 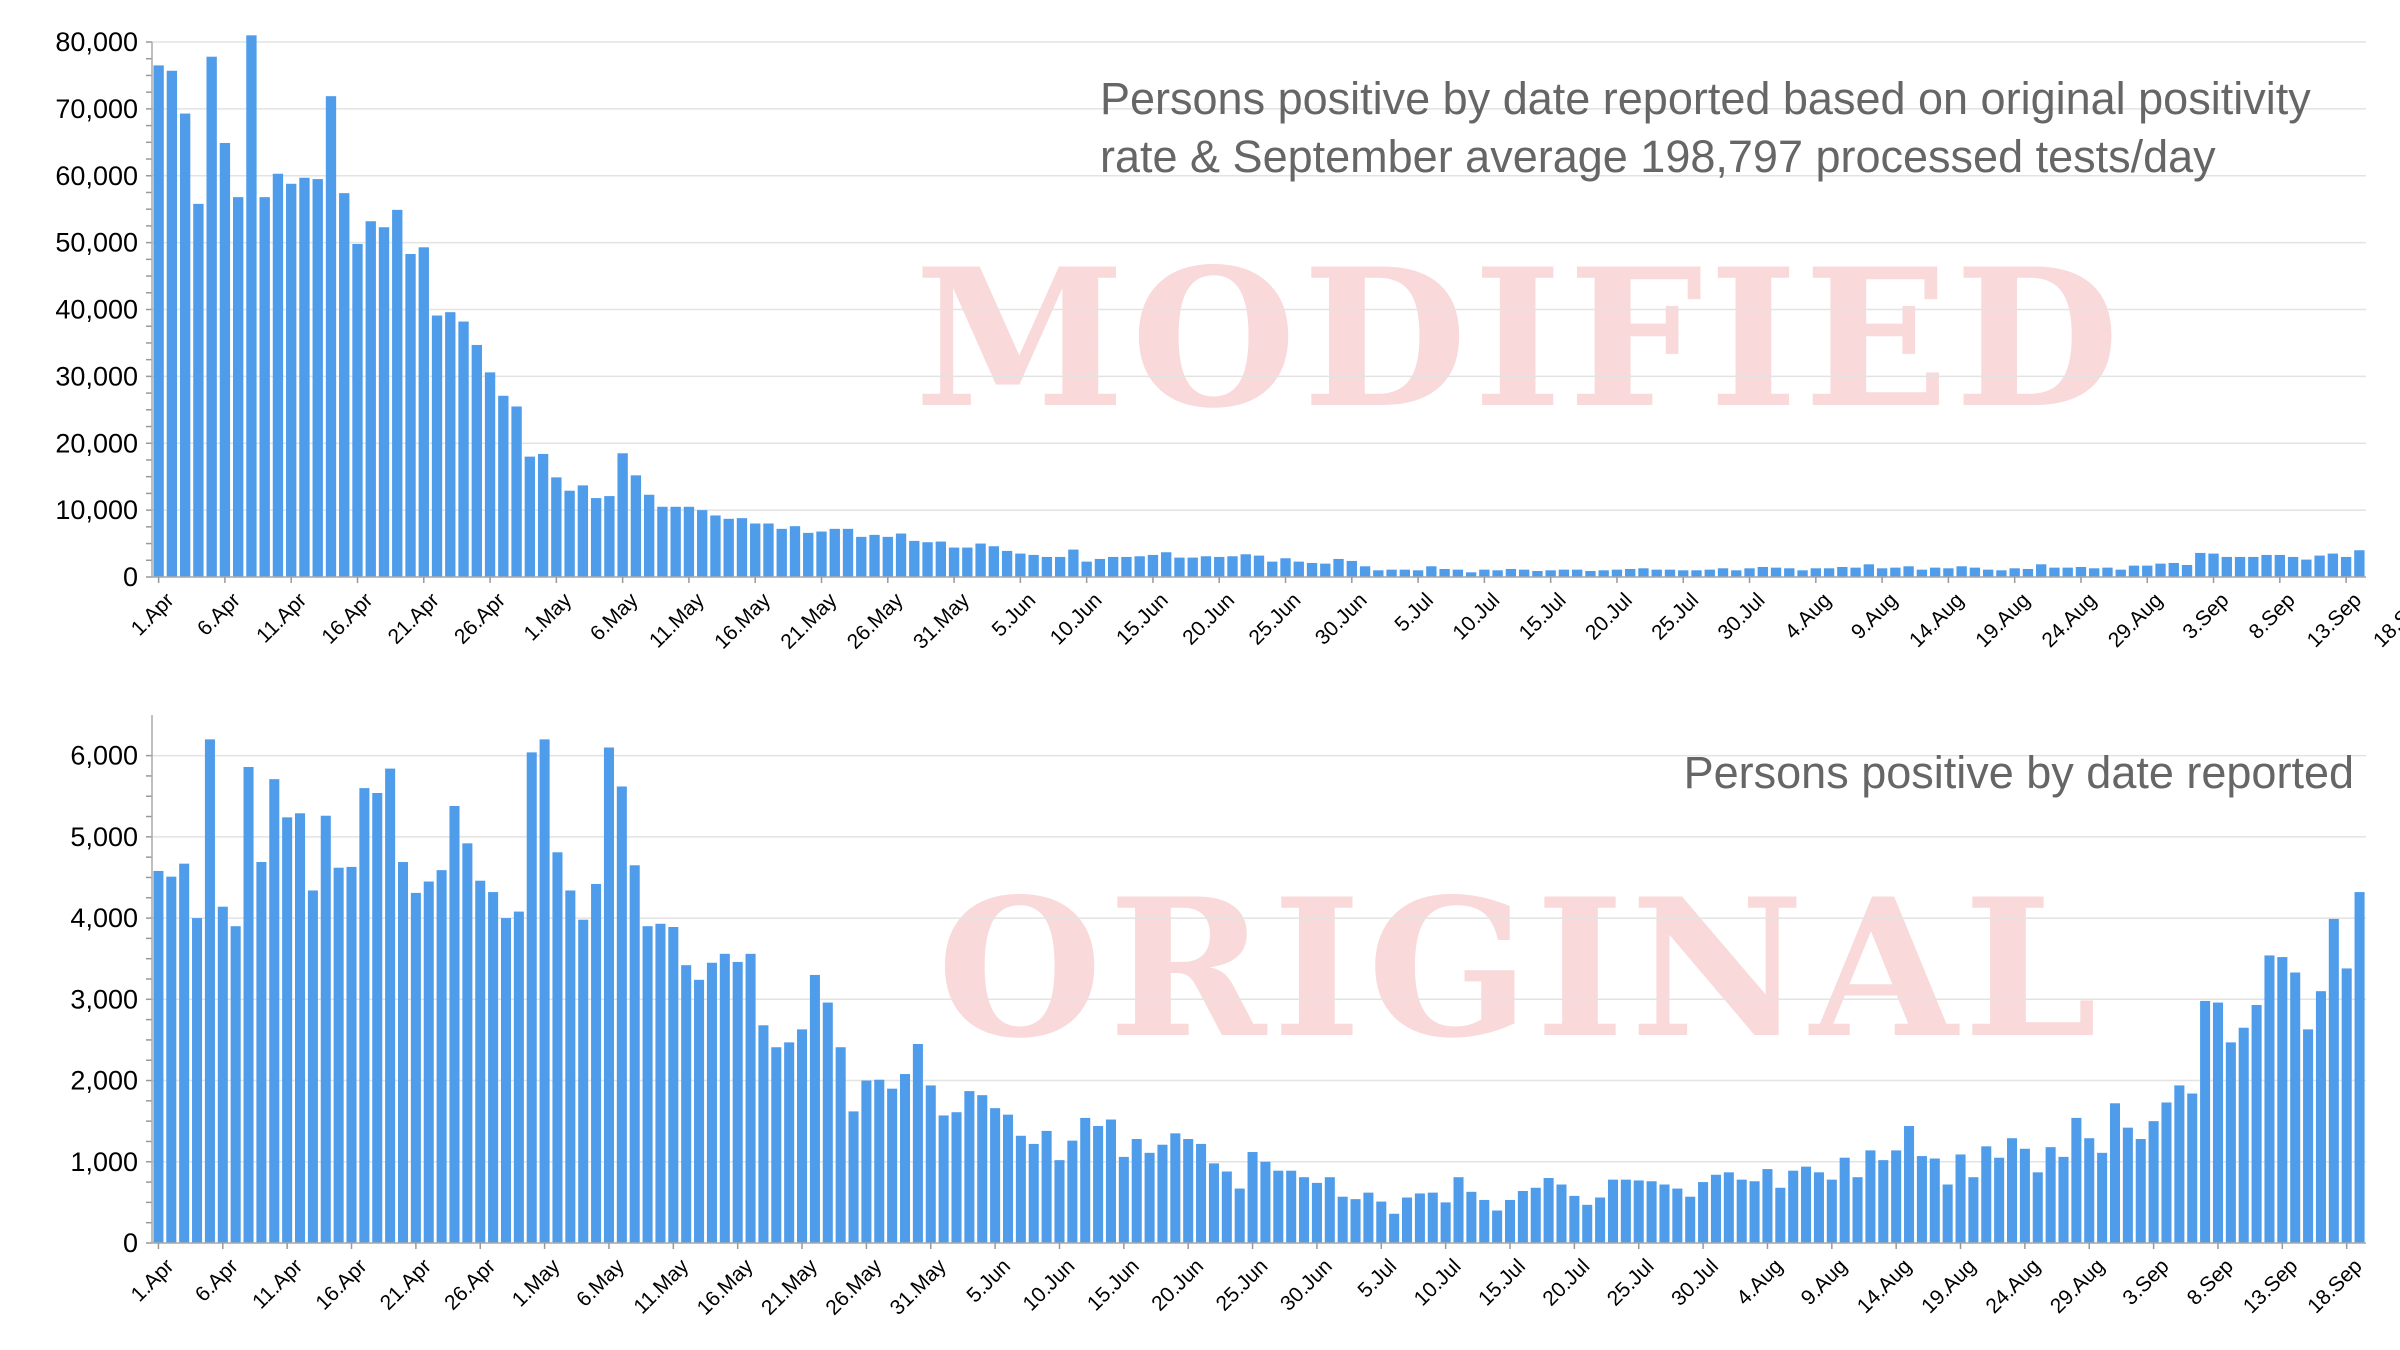 What do you see at coordinates (104, 756) in the screenshot?
I see `y-tick-label: 6,000` at bounding box center [104, 756].